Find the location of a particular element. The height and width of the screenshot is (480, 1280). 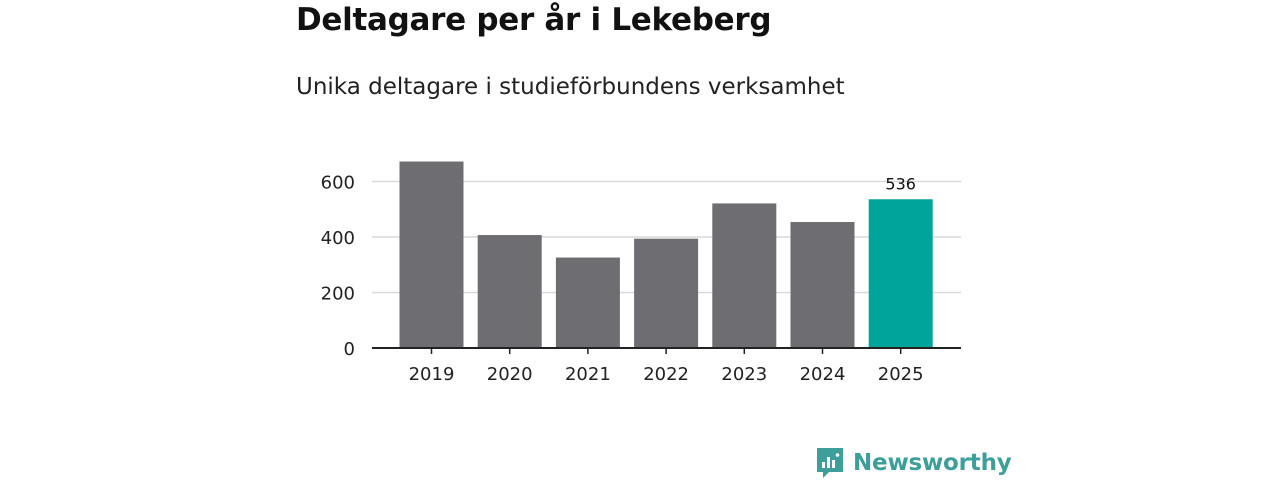

bar-2021 is located at coordinates (587, 302).